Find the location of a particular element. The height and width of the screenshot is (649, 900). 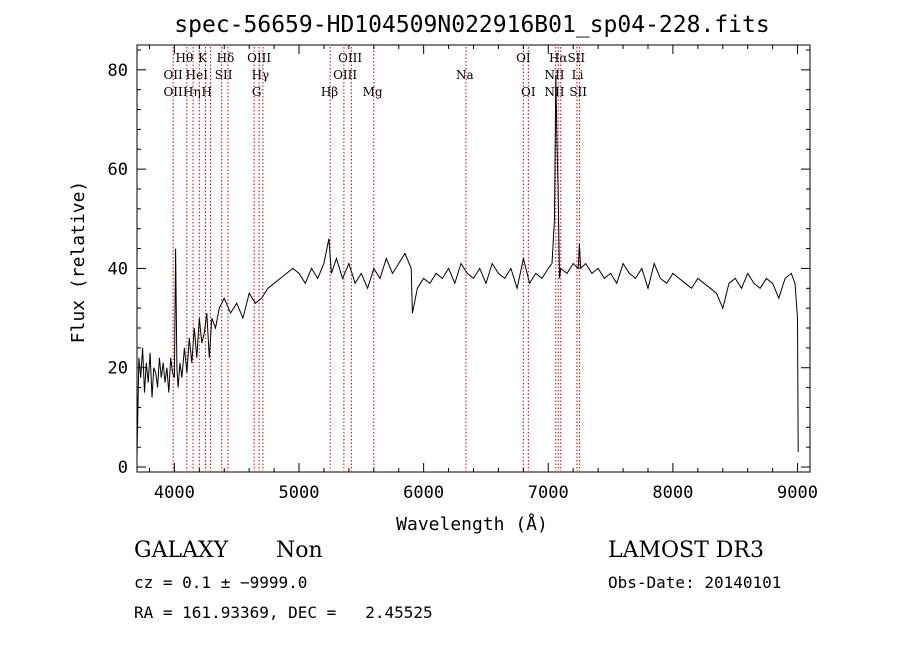

marker-label: Na is located at coordinates (465, 75).